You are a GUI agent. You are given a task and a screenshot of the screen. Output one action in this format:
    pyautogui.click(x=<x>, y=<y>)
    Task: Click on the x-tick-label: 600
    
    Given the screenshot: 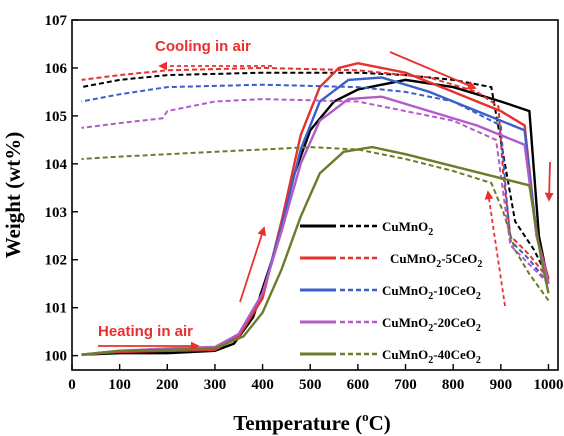 What is the action you would take?
    pyautogui.click(x=358, y=385)
    